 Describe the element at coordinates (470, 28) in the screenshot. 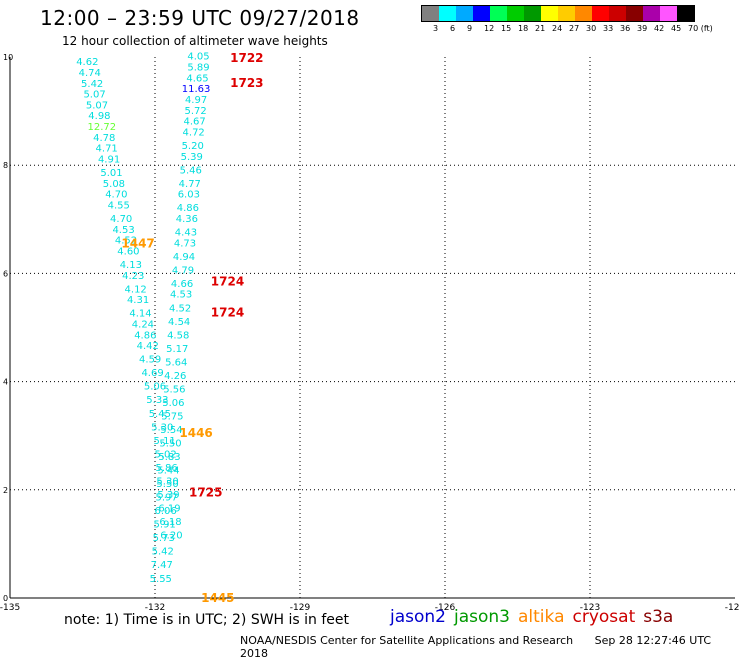

I see `color-scale-label: 9` at that location.